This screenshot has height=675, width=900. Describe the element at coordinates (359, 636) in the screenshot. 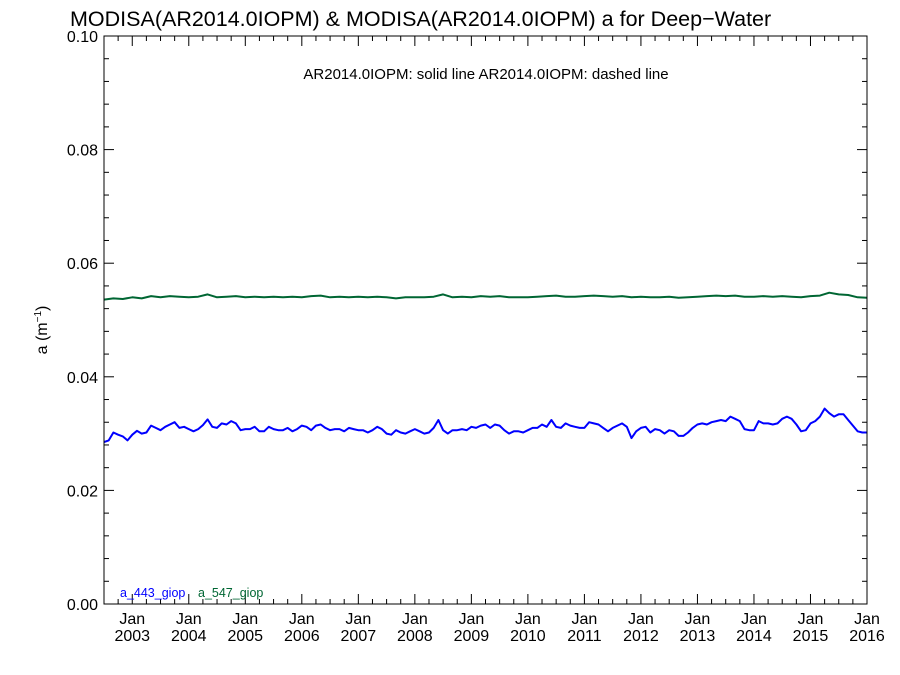

I see `x-tick-label-year-4: 2007` at that location.